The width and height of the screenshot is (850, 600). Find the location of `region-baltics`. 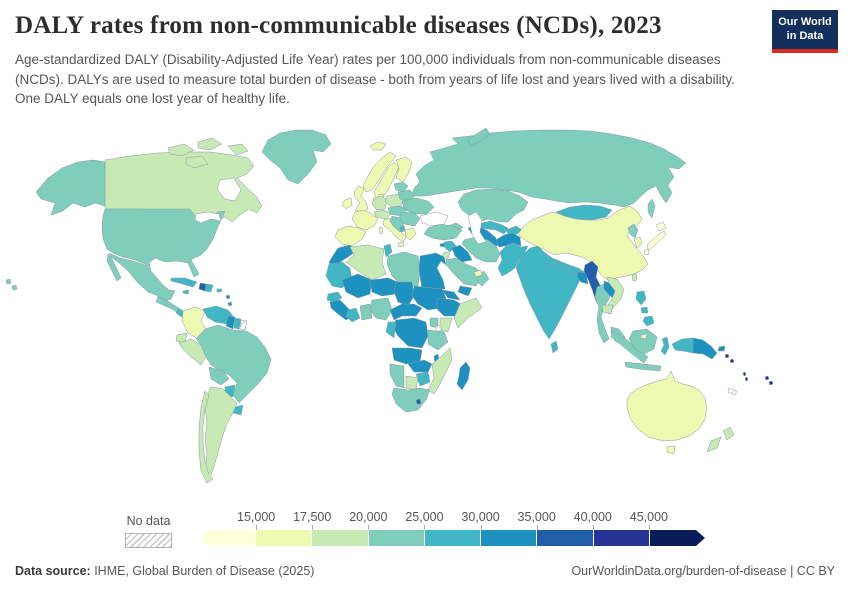

region-baltics is located at coordinates (401, 187).